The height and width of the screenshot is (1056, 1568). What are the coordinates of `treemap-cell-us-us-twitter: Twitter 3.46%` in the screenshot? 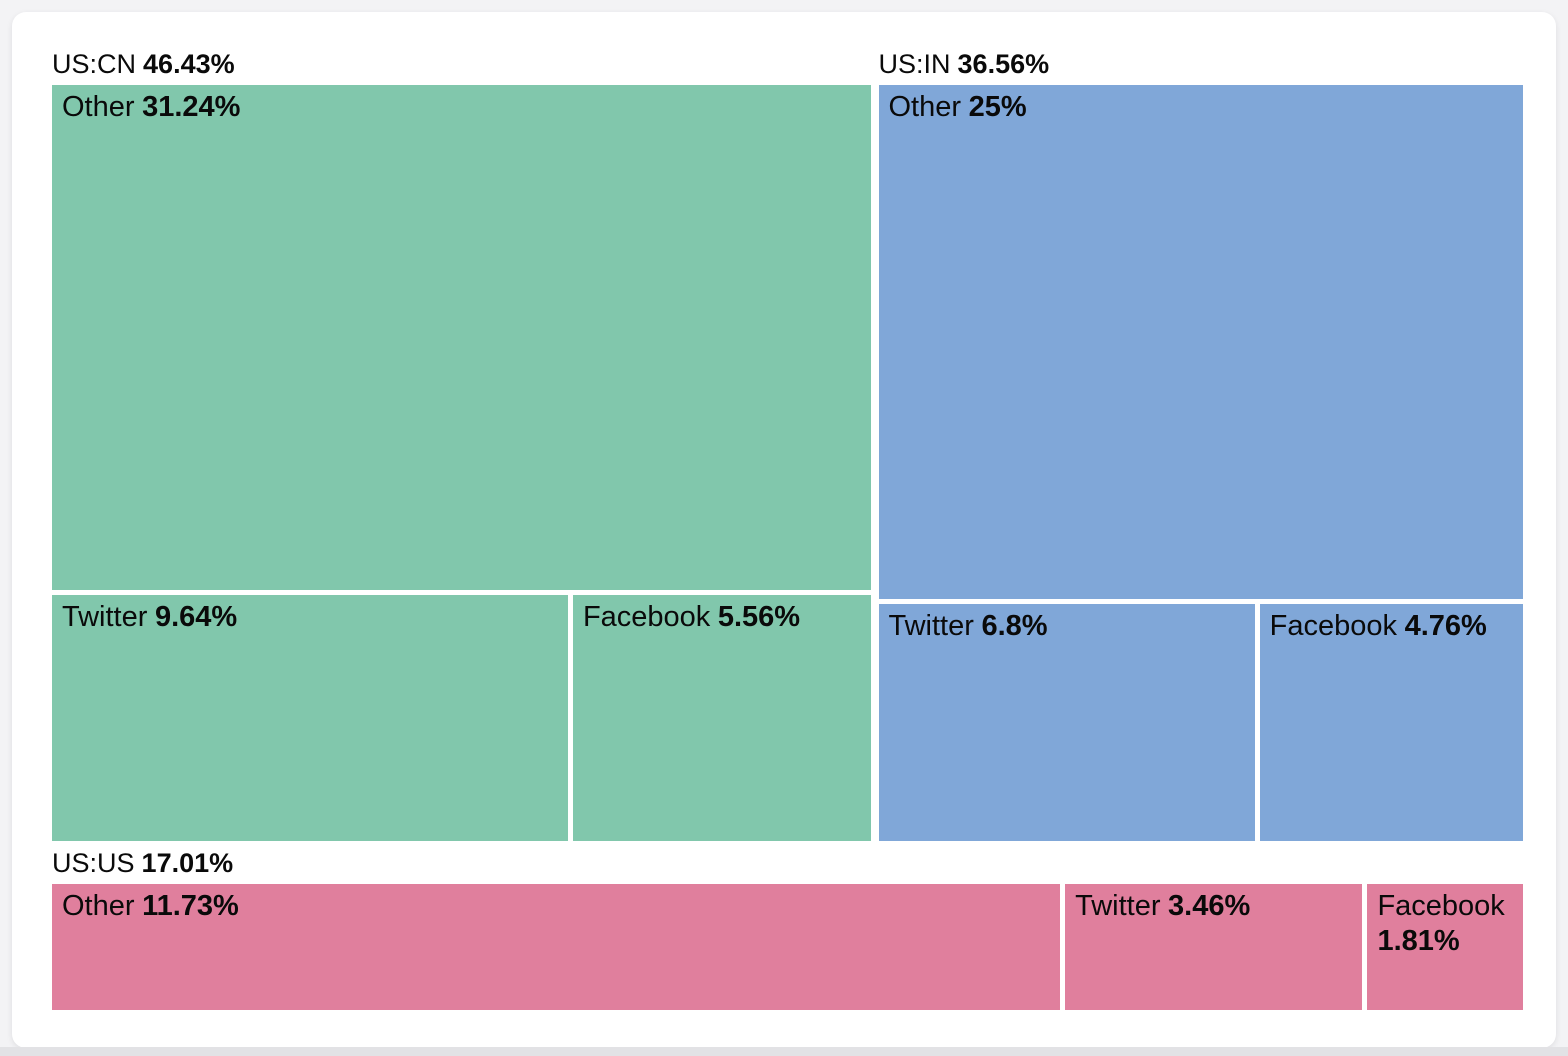 It's located at (1214, 947).